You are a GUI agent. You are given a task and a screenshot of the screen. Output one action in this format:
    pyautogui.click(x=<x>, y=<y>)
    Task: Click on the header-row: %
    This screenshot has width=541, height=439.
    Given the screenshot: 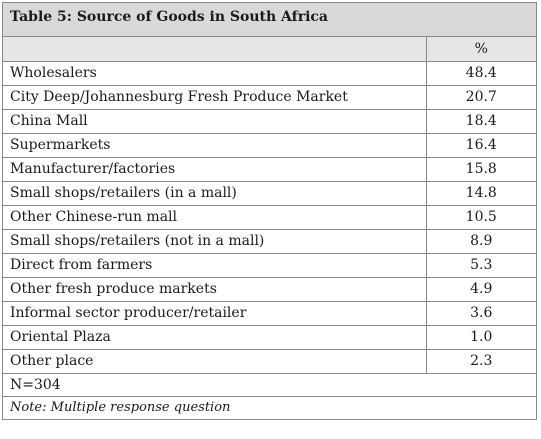 What is the action you would take?
    pyautogui.click(x=269, y=49)
    